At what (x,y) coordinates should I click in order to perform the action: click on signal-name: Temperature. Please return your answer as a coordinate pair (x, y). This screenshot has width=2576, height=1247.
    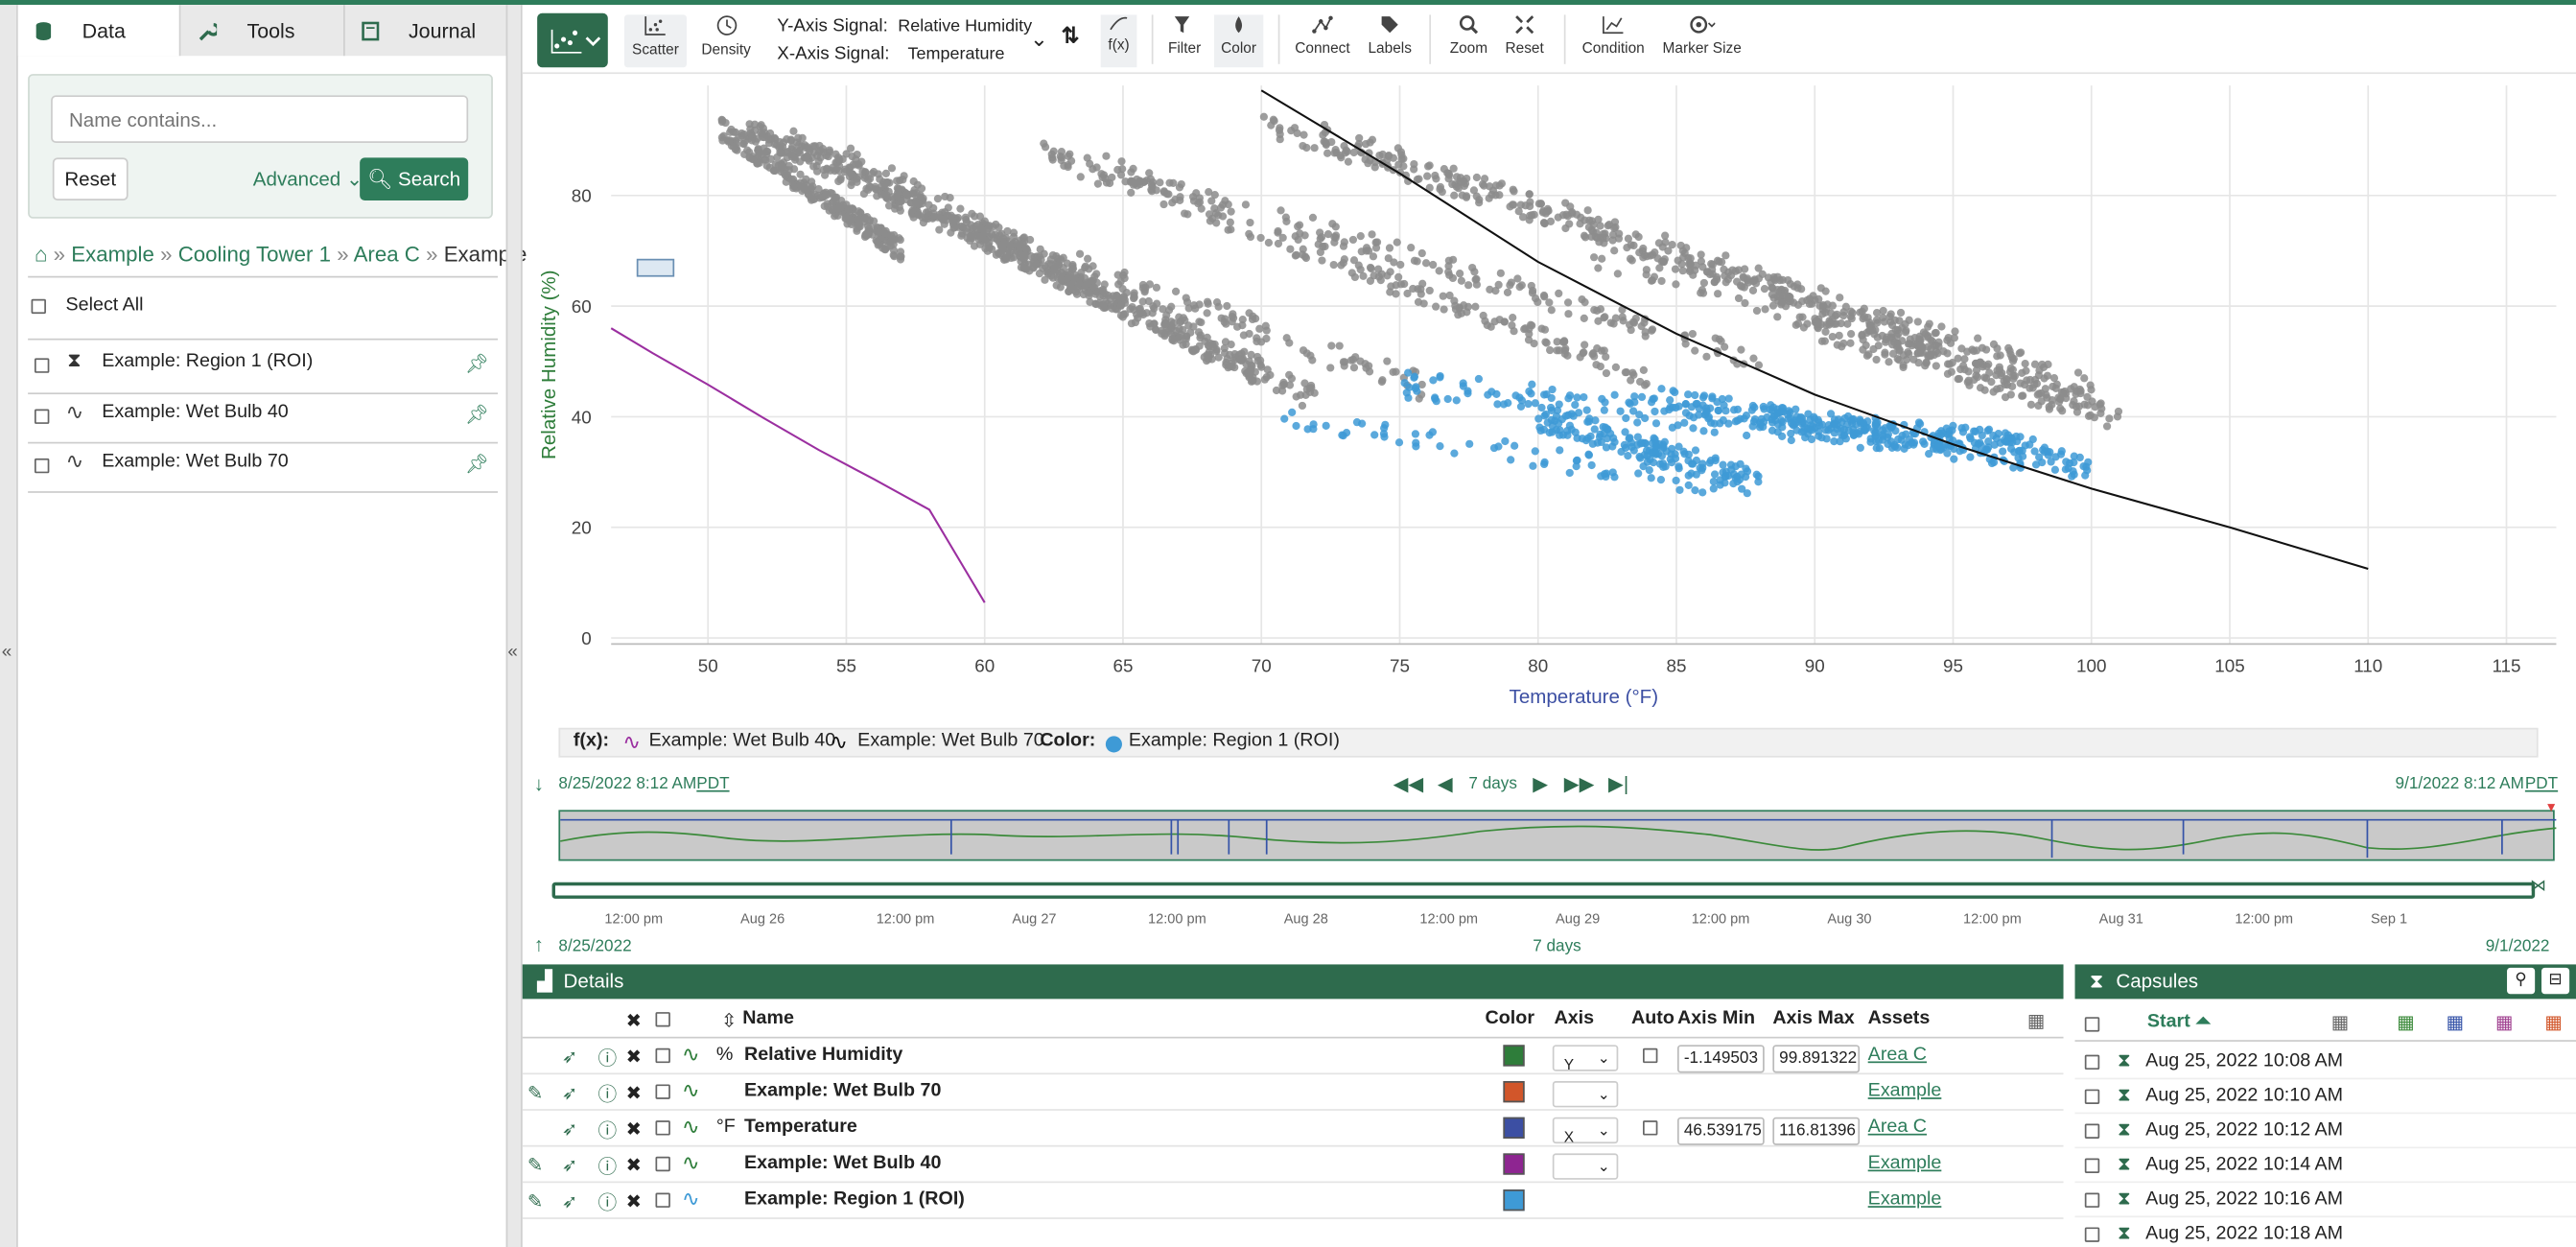
    Looking at the image, I should click on (800, 1127).